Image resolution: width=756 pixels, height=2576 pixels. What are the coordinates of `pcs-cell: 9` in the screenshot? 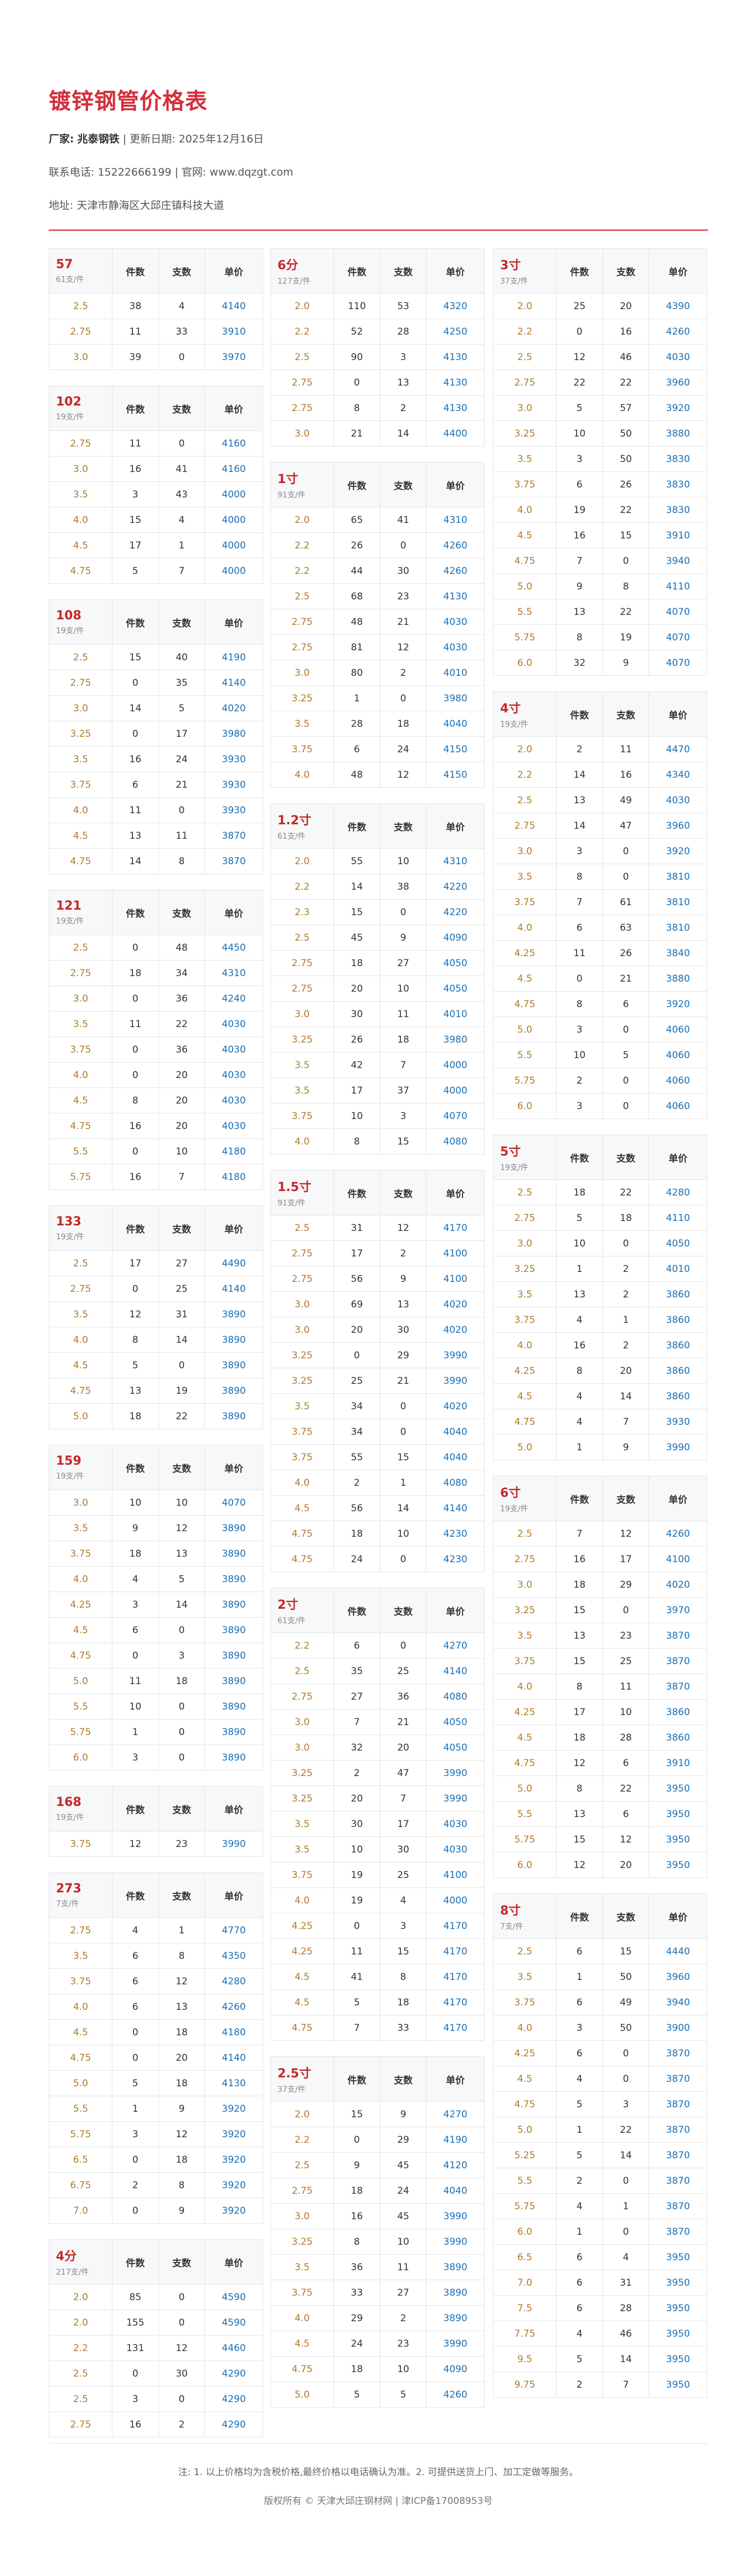 It's located at (626, 1447).